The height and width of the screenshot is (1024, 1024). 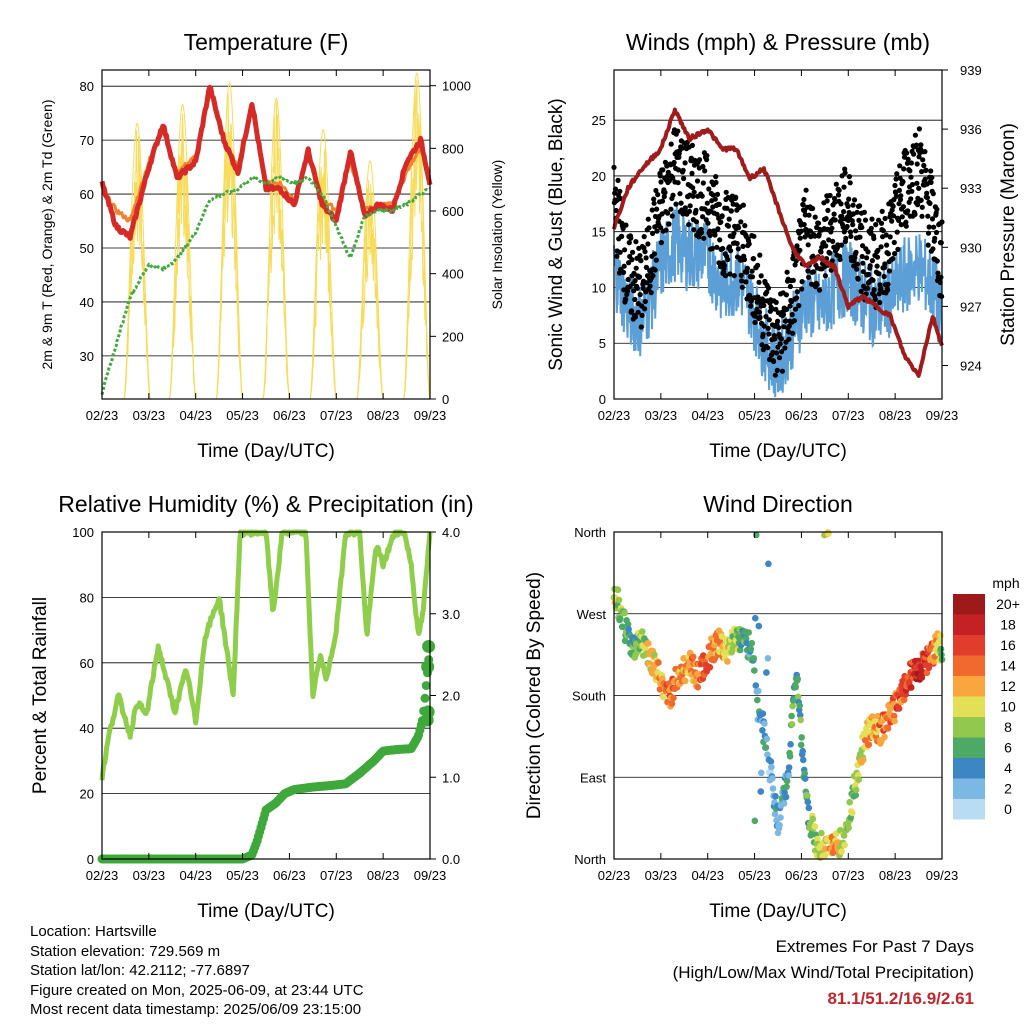 What do you see at coordinates (149, 875) in the screenshot?
I see `humidity-xtick-label: 03/23` at bounding box center [149, 875].